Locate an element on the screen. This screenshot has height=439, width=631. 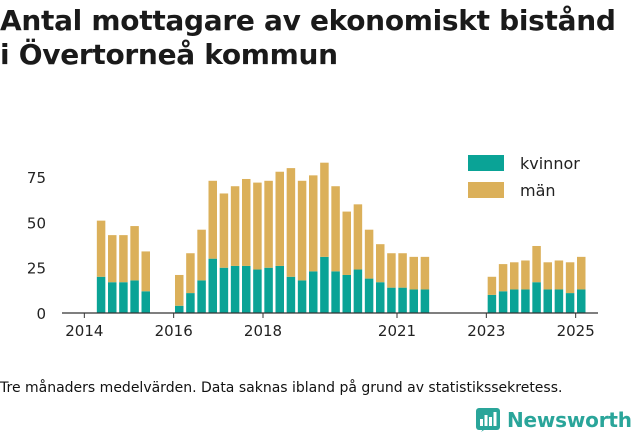
x-tick-label: 2014 is located at coordinates (84, 331).